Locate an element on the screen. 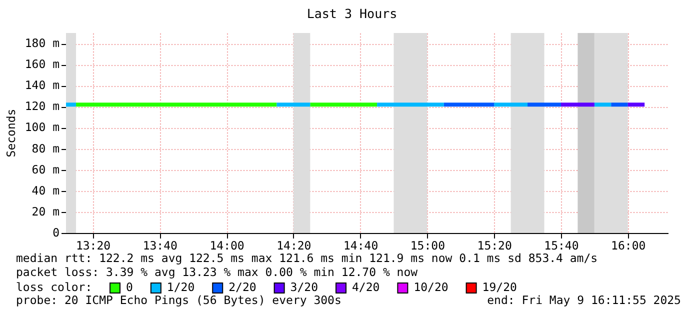  x-tick-label: 16:00 is located at coordinates (628, 245).